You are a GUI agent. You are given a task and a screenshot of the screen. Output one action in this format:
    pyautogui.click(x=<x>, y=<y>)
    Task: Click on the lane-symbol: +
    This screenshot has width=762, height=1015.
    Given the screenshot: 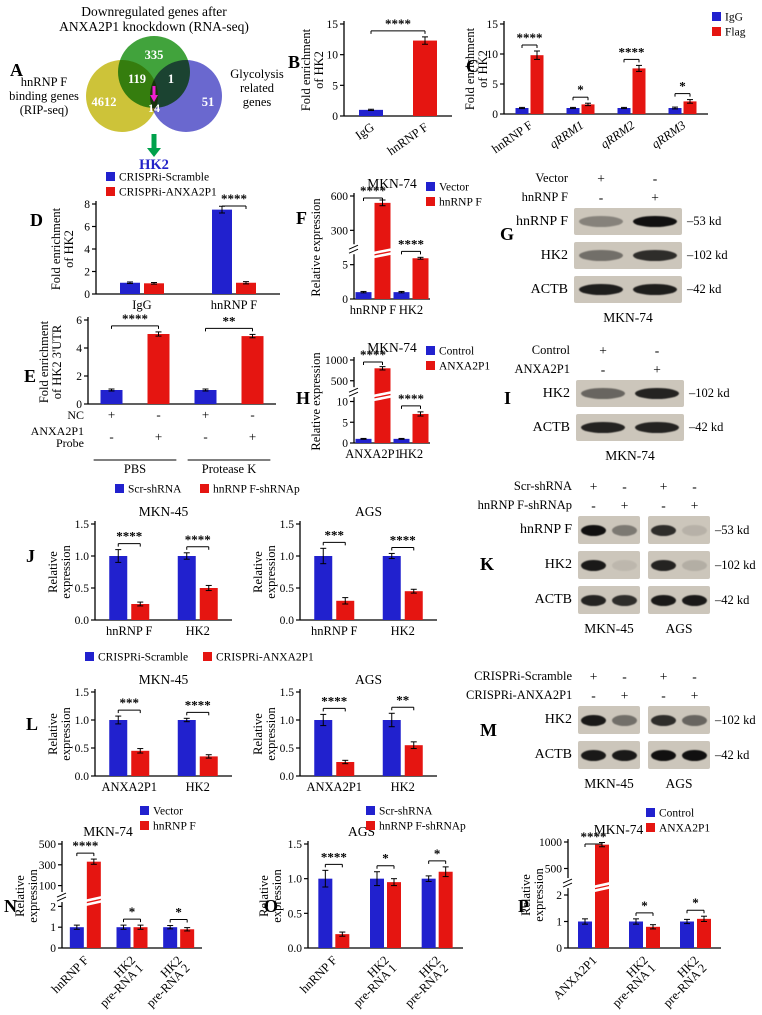 What is the action you would take?
    pyautogui.click(x=694, y=505)
    